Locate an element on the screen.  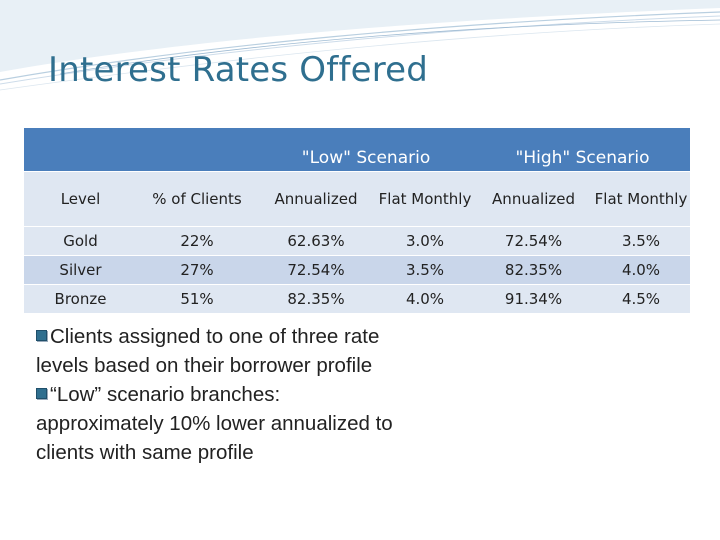
table-row: Gold 22% 62.63% 3.0% 72.54% 3.5% is located at coordinates (357, 241).